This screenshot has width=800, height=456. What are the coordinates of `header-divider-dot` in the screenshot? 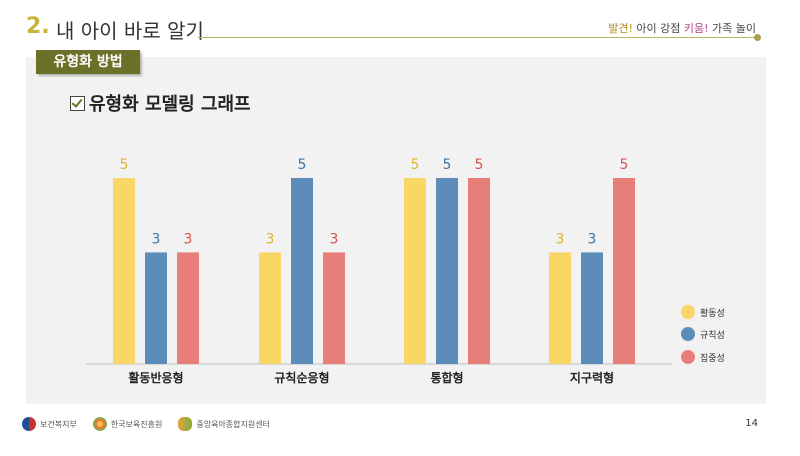 It's located at (757, 37).